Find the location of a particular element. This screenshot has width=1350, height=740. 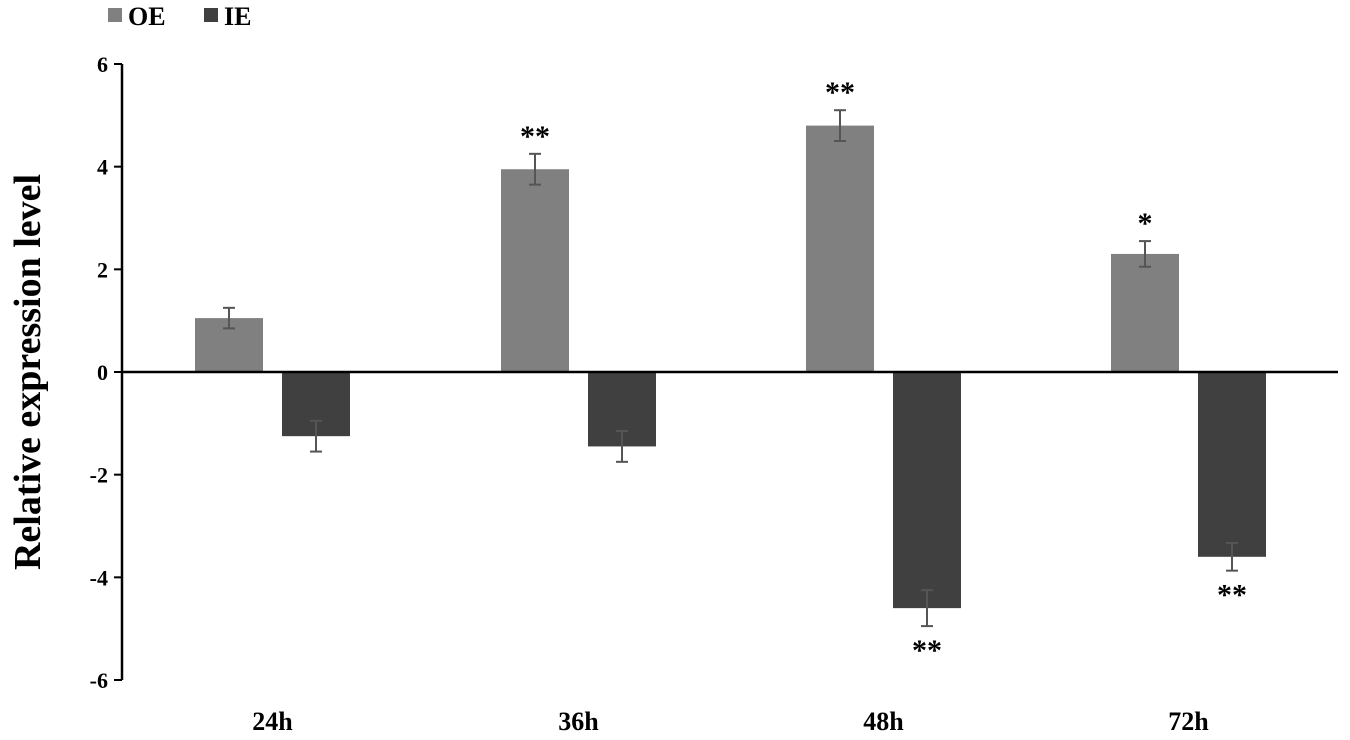

x-tick-label: 48h is located at coordinates (883, 721).